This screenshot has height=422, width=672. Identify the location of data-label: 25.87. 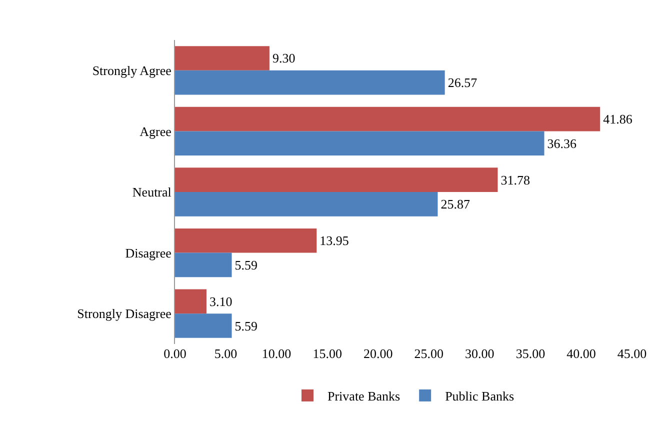
(455, 204).